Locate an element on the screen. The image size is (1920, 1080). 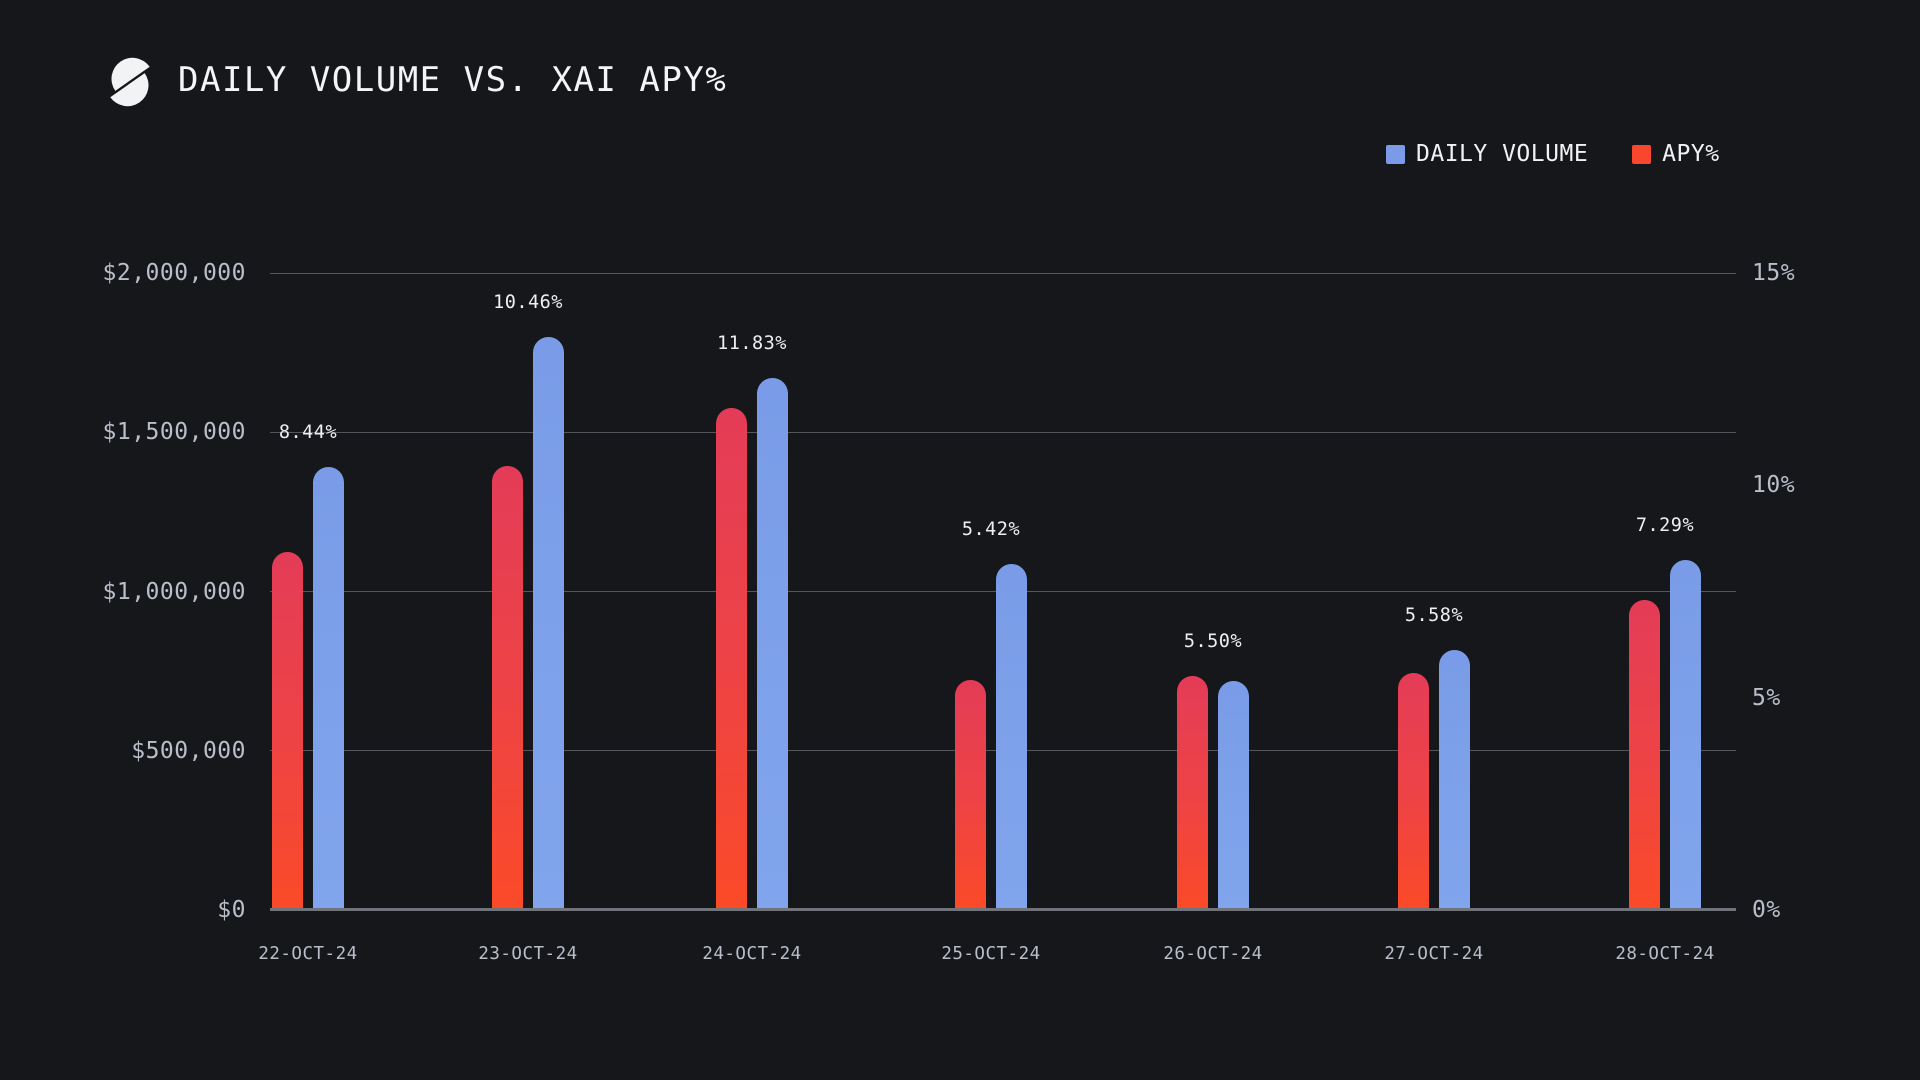
apy-swatch-icon is located at coordinates (1642, 154).